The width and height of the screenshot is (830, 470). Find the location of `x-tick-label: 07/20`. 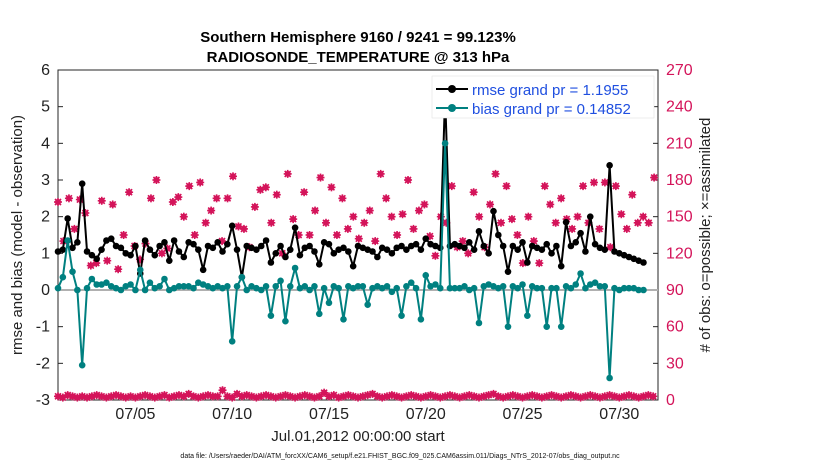

x-tick-label: 07/20 is located at coordinates (426, 414).